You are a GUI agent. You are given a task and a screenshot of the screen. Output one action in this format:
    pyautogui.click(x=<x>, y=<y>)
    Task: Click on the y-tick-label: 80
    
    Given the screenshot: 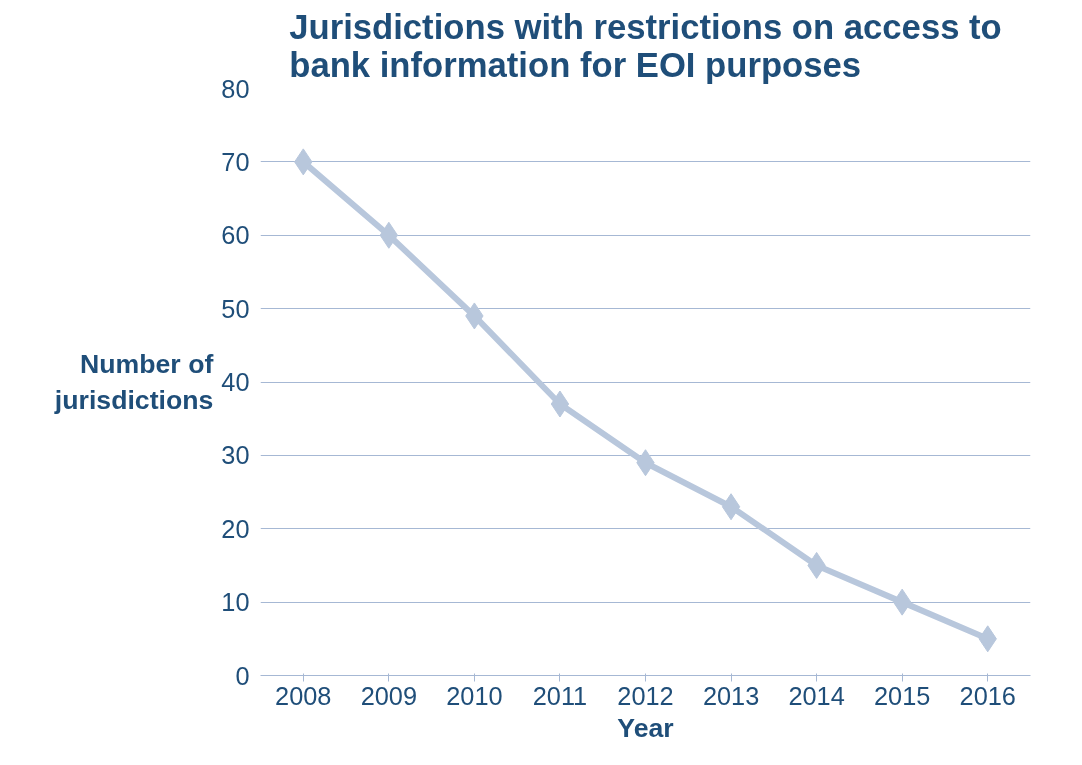 What is the action you would take?
    pyautogui.click(x=235, y=88)
    